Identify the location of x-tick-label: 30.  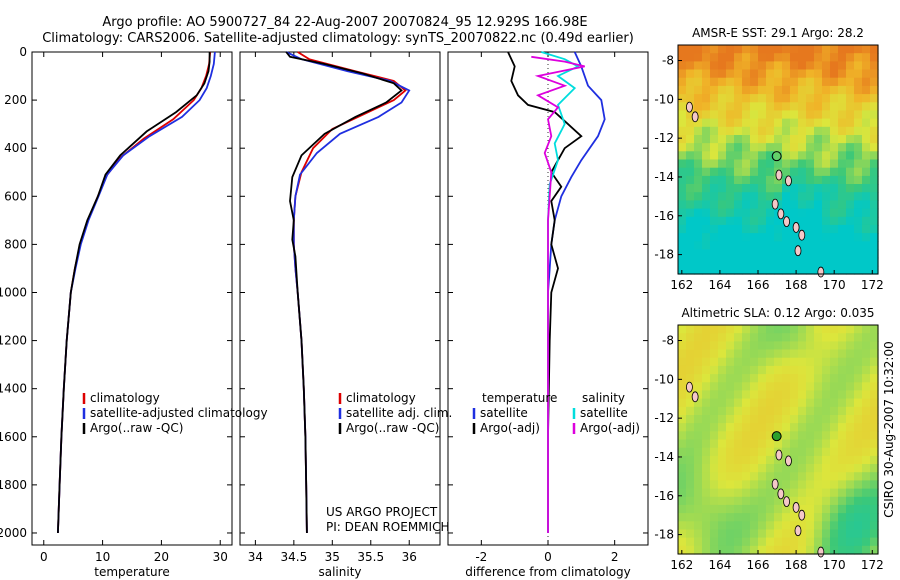
(220, 557).